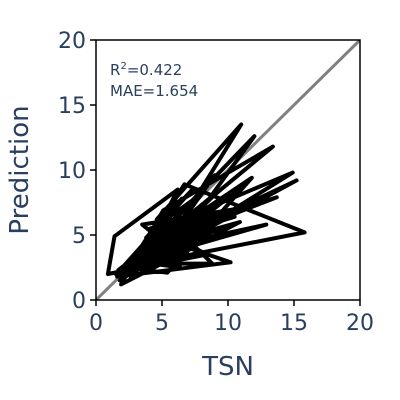  Describe the element at coordinates (146, 70) in the screenshot. I see `r2-annotation: R2=0.422` at that location.